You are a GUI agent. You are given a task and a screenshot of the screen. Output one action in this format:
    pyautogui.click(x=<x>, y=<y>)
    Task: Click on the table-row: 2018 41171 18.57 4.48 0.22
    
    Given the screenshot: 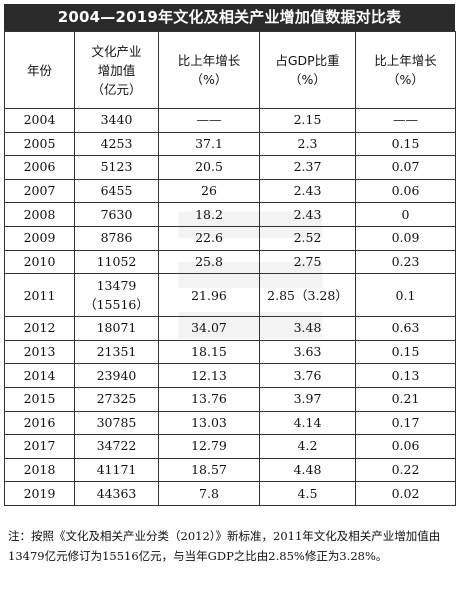 What is the action you would take?
    pyautogui.click(x=230, y=470)
    